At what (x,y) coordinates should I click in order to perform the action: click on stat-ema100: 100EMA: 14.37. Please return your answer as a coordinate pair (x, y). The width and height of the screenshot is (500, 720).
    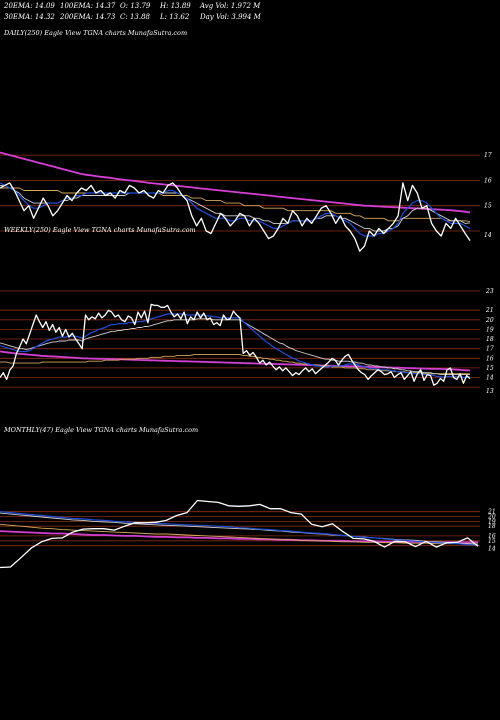
    Looking at the image, I should click on (88, 6).